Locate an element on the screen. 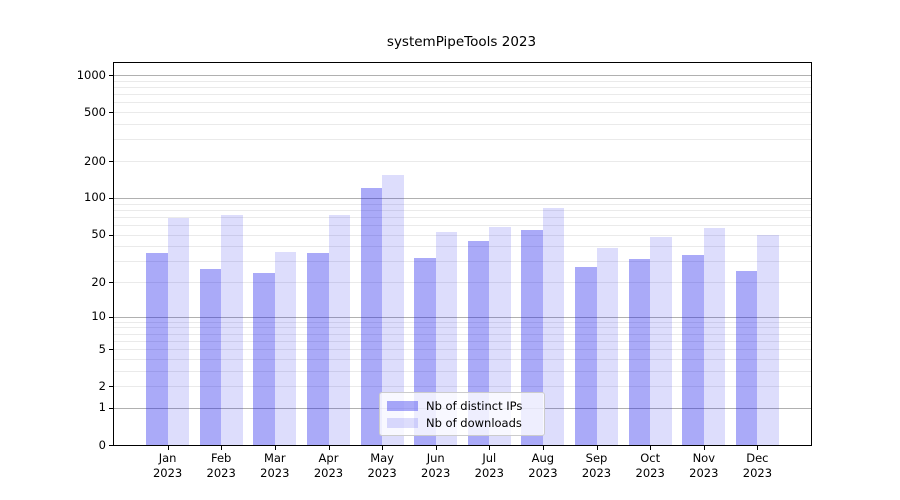 The image size is (900, 500). xtick-mark-feb is located at coordinates (222, 448).